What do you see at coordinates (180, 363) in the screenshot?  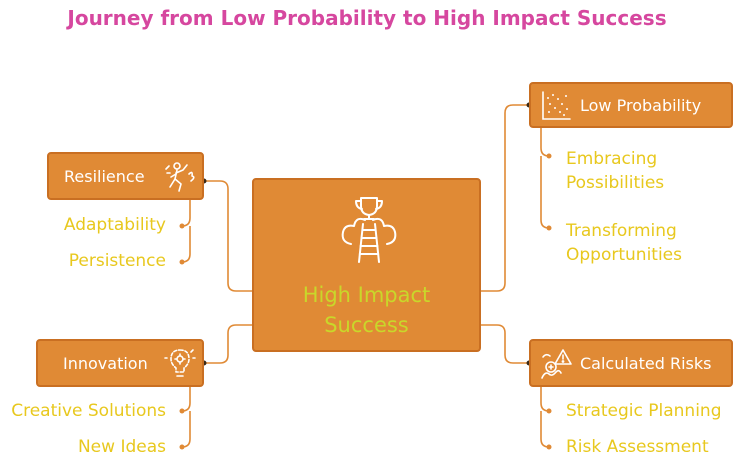 I see `lightbulb-gear-icon` at bounding box center [180, 363].